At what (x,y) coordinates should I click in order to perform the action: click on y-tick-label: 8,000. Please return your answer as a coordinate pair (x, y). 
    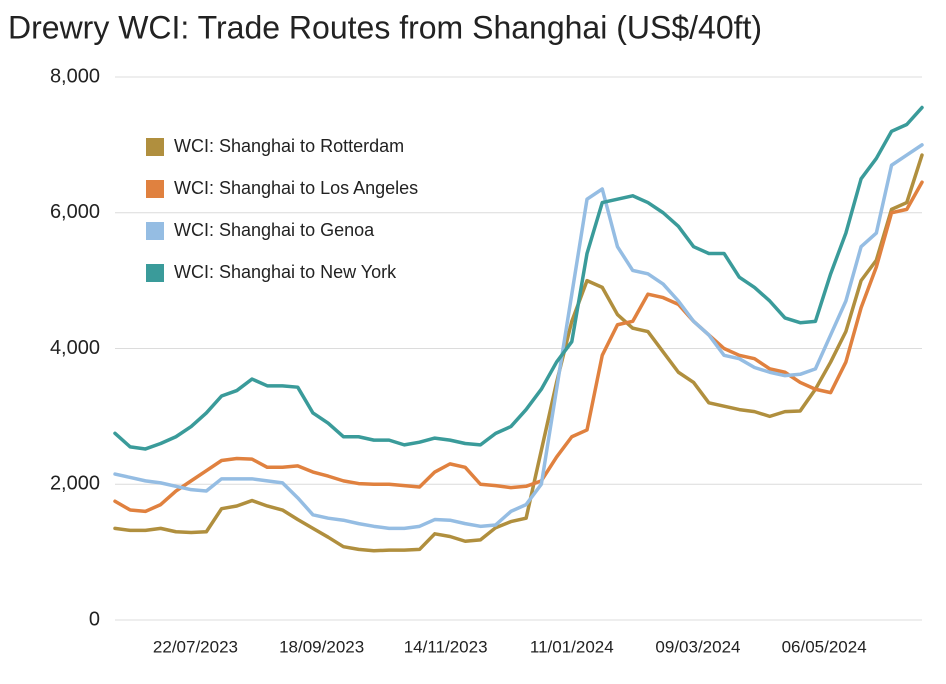
    Looking at the image, I should click on (75, 76).